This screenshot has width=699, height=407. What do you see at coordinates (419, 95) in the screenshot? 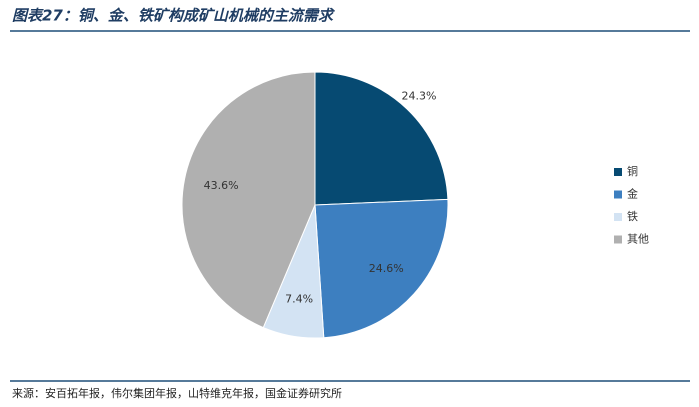
I see `data-label: 24.3%` at bounding box center [419, 95].